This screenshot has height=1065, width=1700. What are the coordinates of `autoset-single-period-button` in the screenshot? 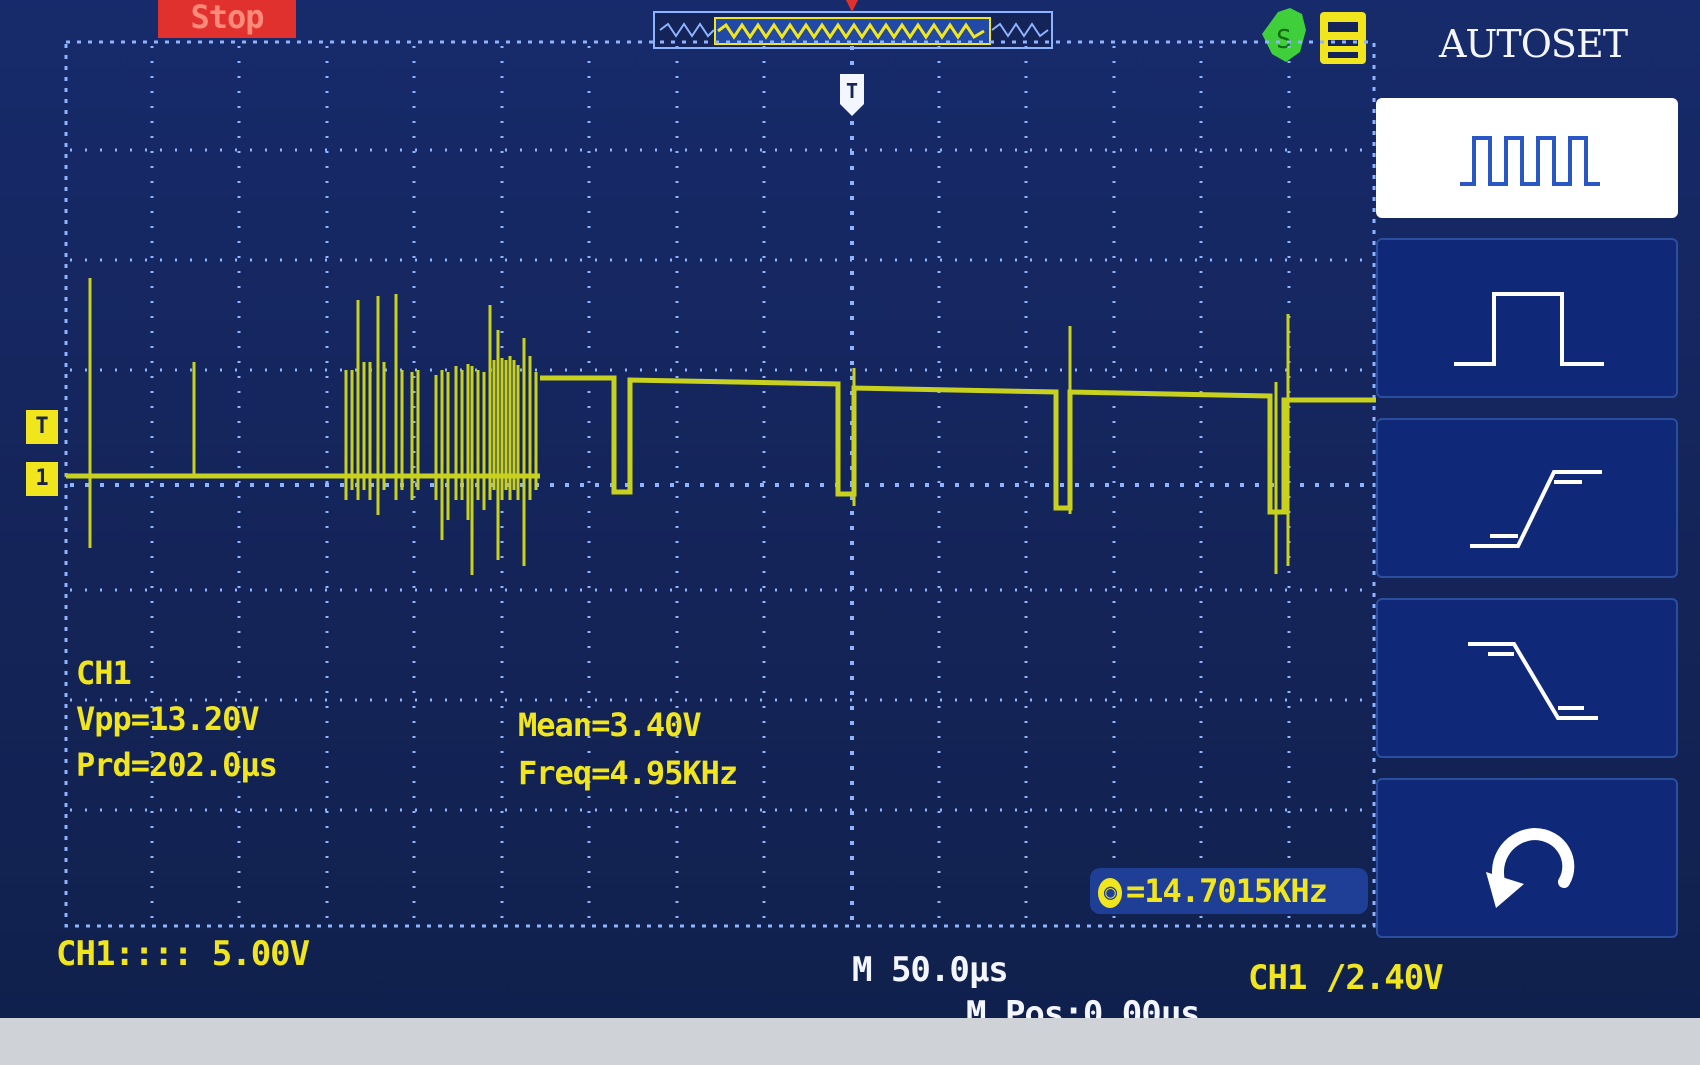 It's located at (1527, 318).